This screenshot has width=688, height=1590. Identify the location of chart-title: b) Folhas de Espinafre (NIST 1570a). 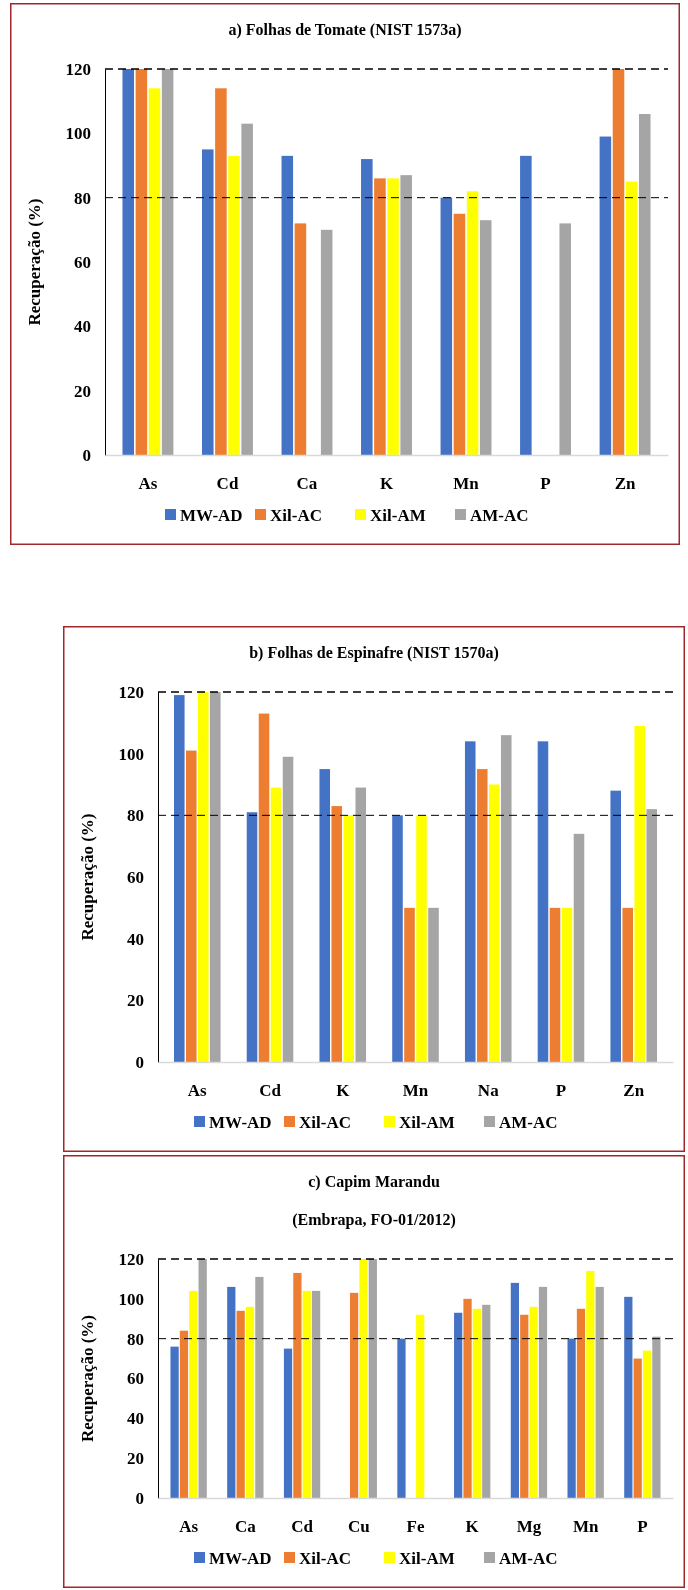
(374, 653).